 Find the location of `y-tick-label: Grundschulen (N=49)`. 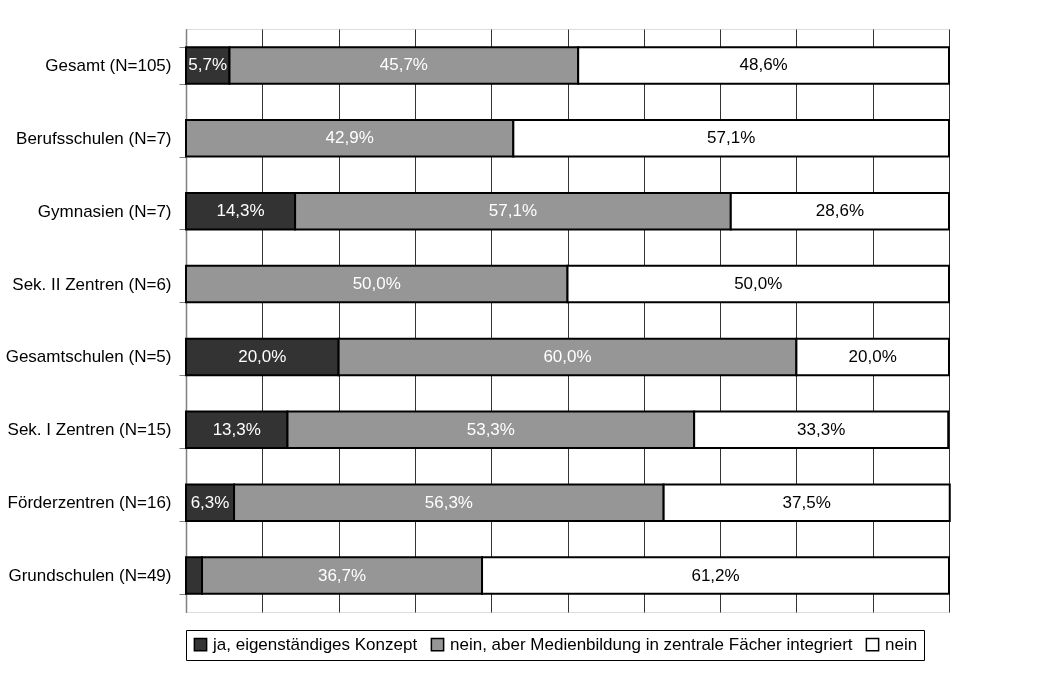

y-tick-label: Grundschulen (N=49) is located at coordinates (90, 576).